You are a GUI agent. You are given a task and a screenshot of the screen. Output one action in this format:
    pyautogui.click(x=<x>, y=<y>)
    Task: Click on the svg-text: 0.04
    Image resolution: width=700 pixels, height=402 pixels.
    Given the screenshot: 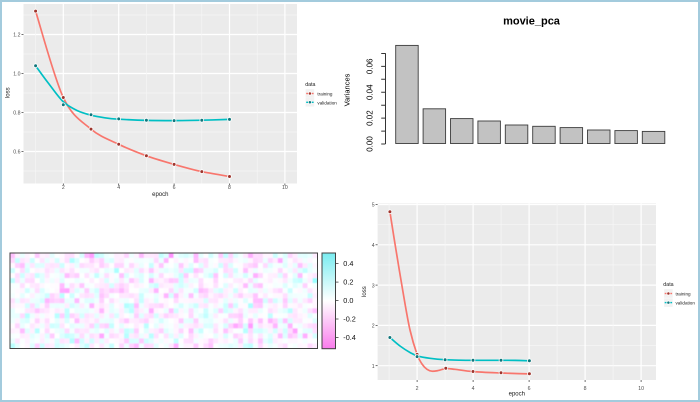 What is the action you would take?
    pyautogui.click(x=369, y=92)
    